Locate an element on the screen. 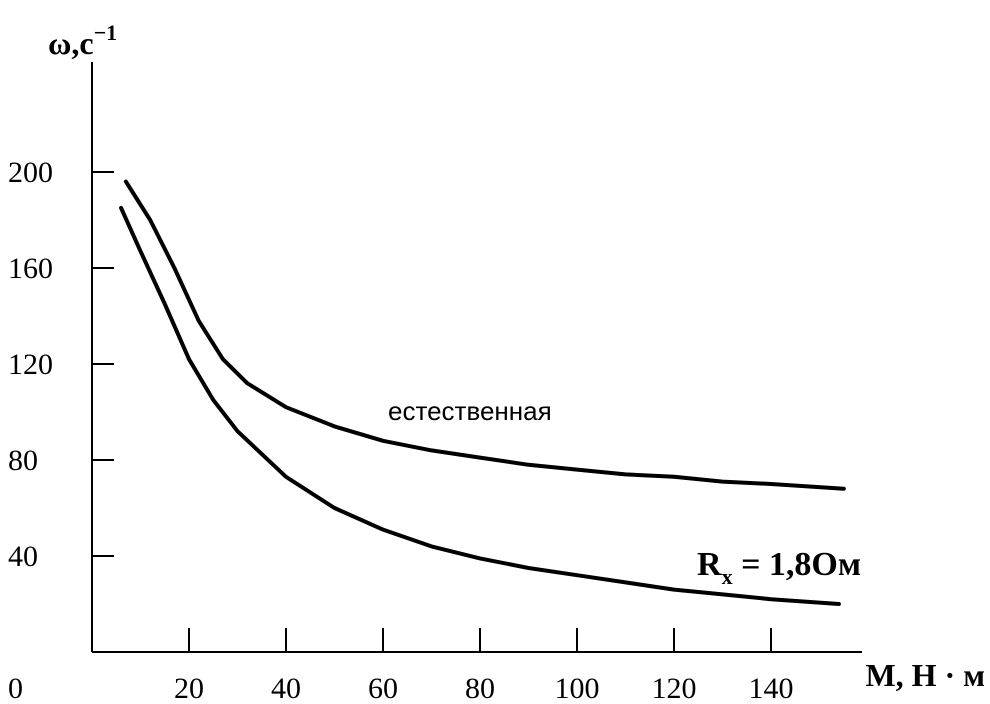  x-tick-label: 60 is located at coordinates (383, 688).